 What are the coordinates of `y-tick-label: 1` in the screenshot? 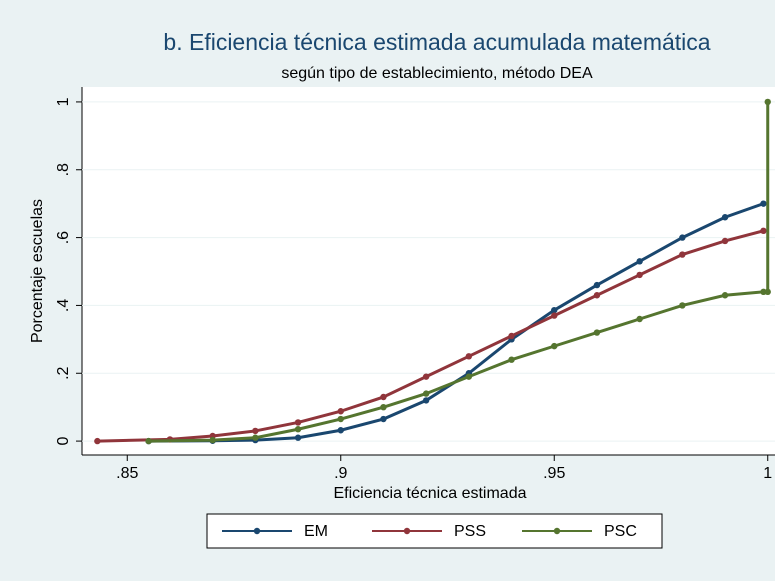 It's located at (63, 101).